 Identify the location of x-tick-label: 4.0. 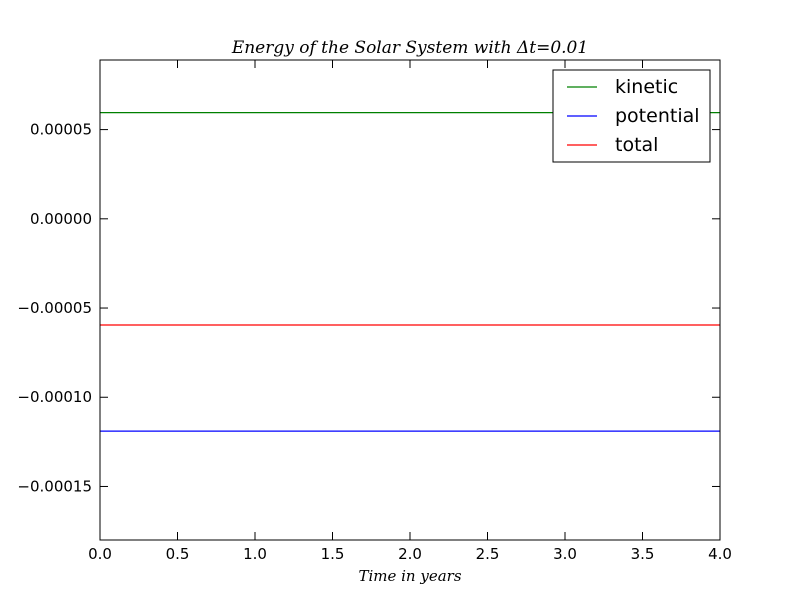
(720, 554).